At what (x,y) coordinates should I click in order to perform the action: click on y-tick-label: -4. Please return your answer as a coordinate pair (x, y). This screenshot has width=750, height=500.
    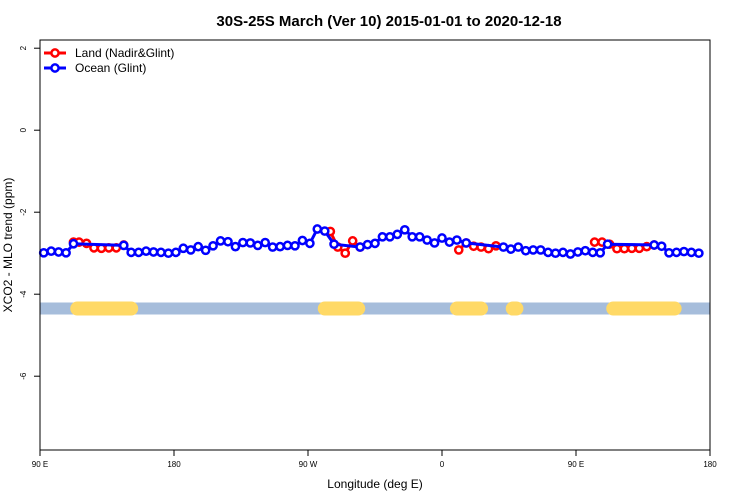
    Looking at the image, I should click on (23, 294).